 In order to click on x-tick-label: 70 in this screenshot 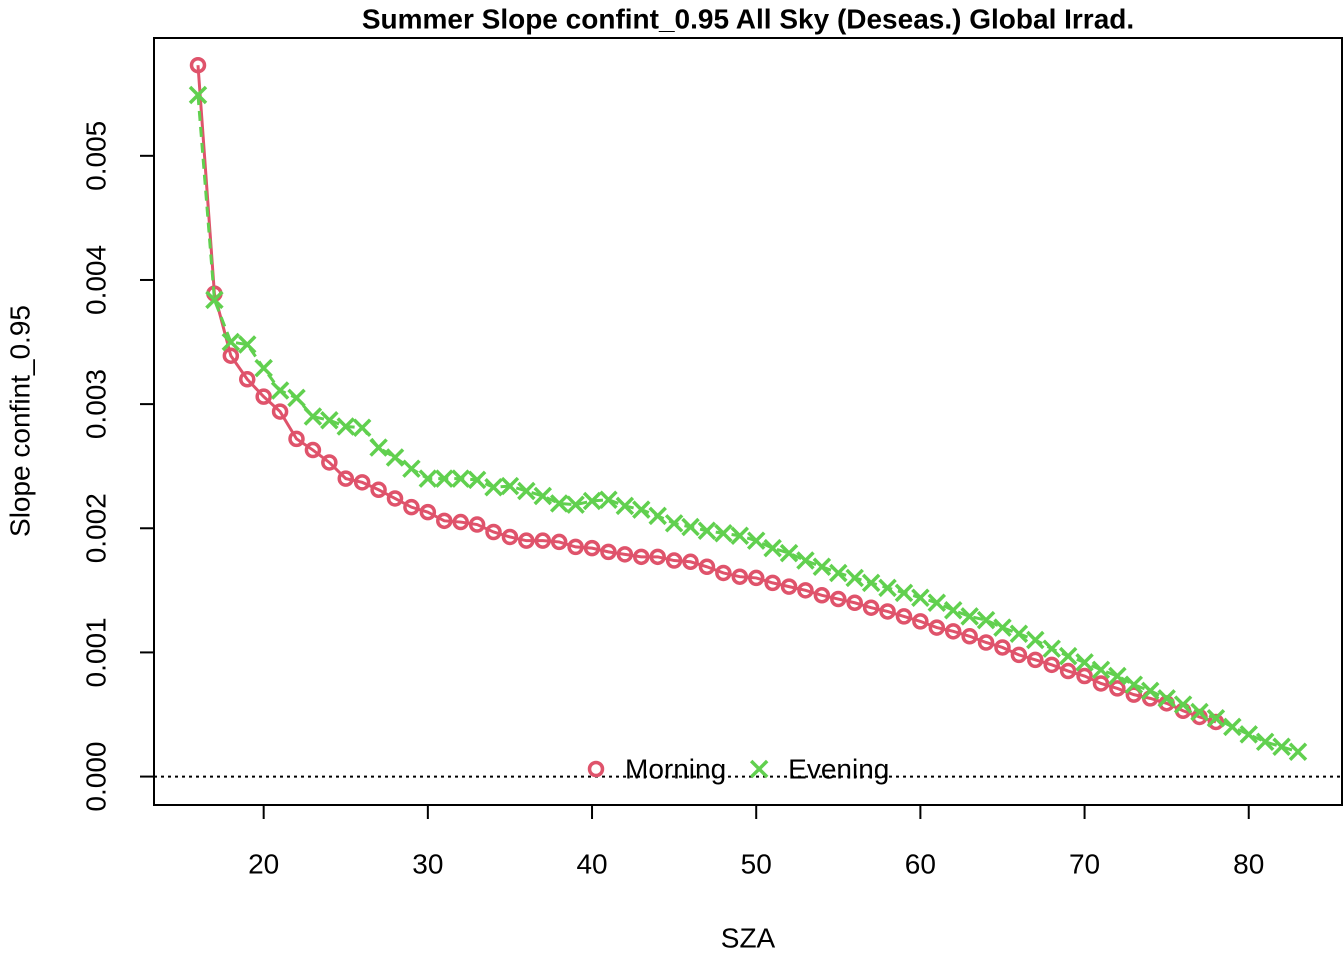, I will do `click(1084, 863)`.